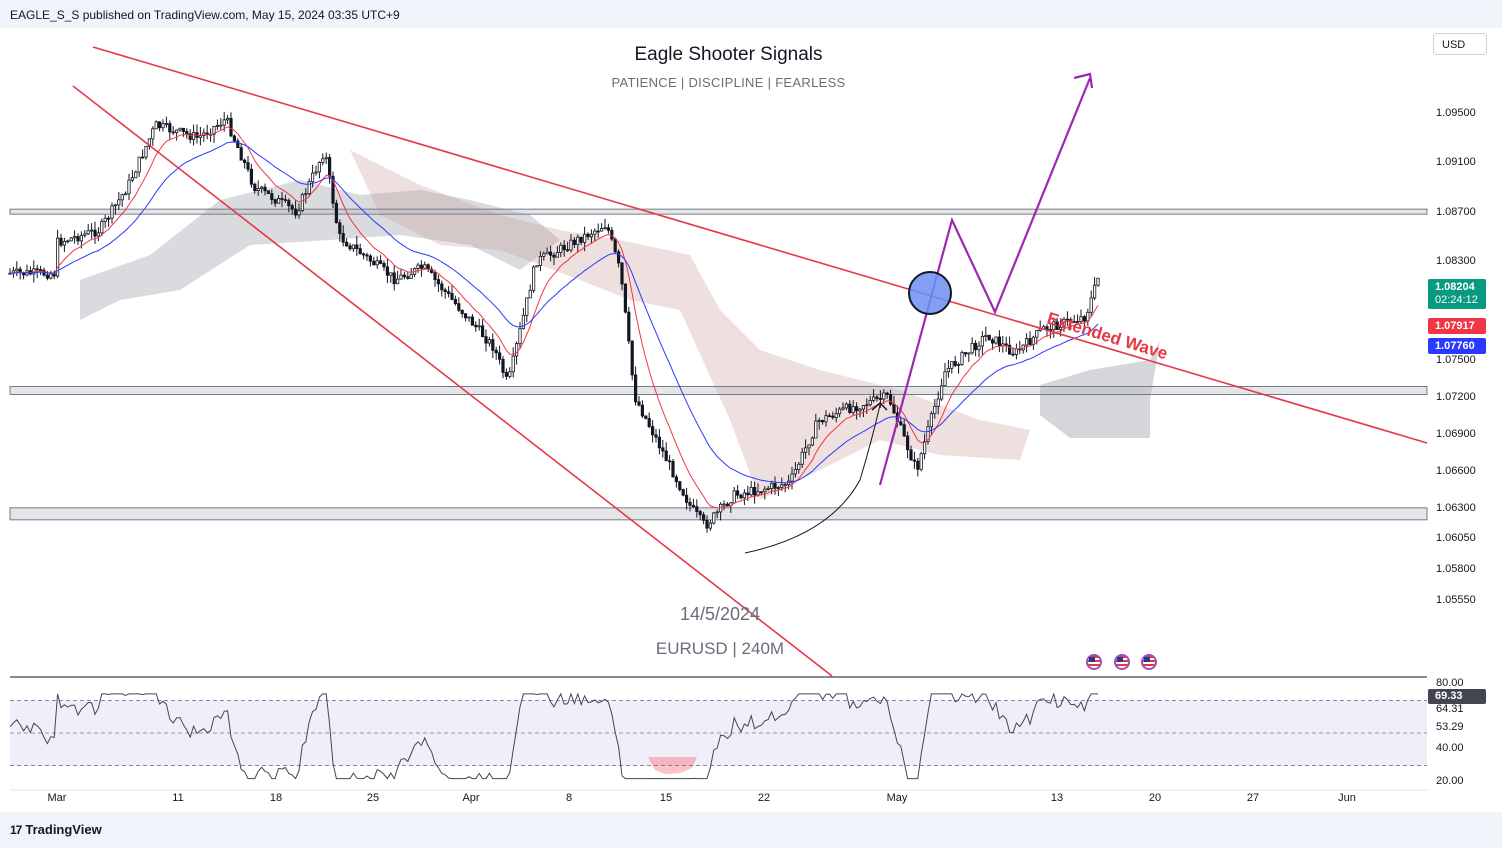  I want to click on rounding-arc, so click(812, 479).